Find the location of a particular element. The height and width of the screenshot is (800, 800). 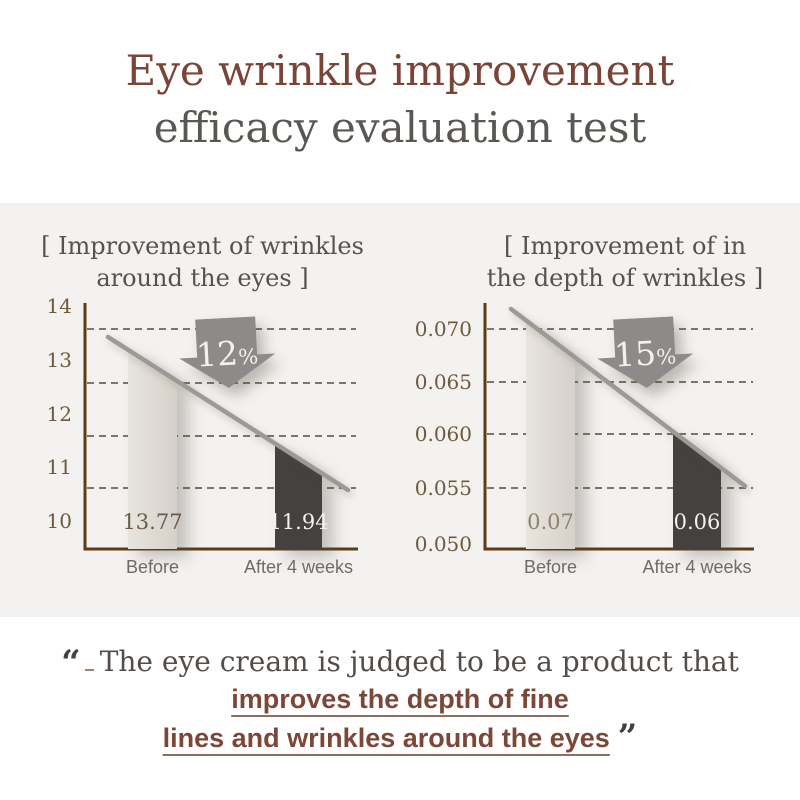

improvement-percent: 15% is located at coordinates (645, 353).